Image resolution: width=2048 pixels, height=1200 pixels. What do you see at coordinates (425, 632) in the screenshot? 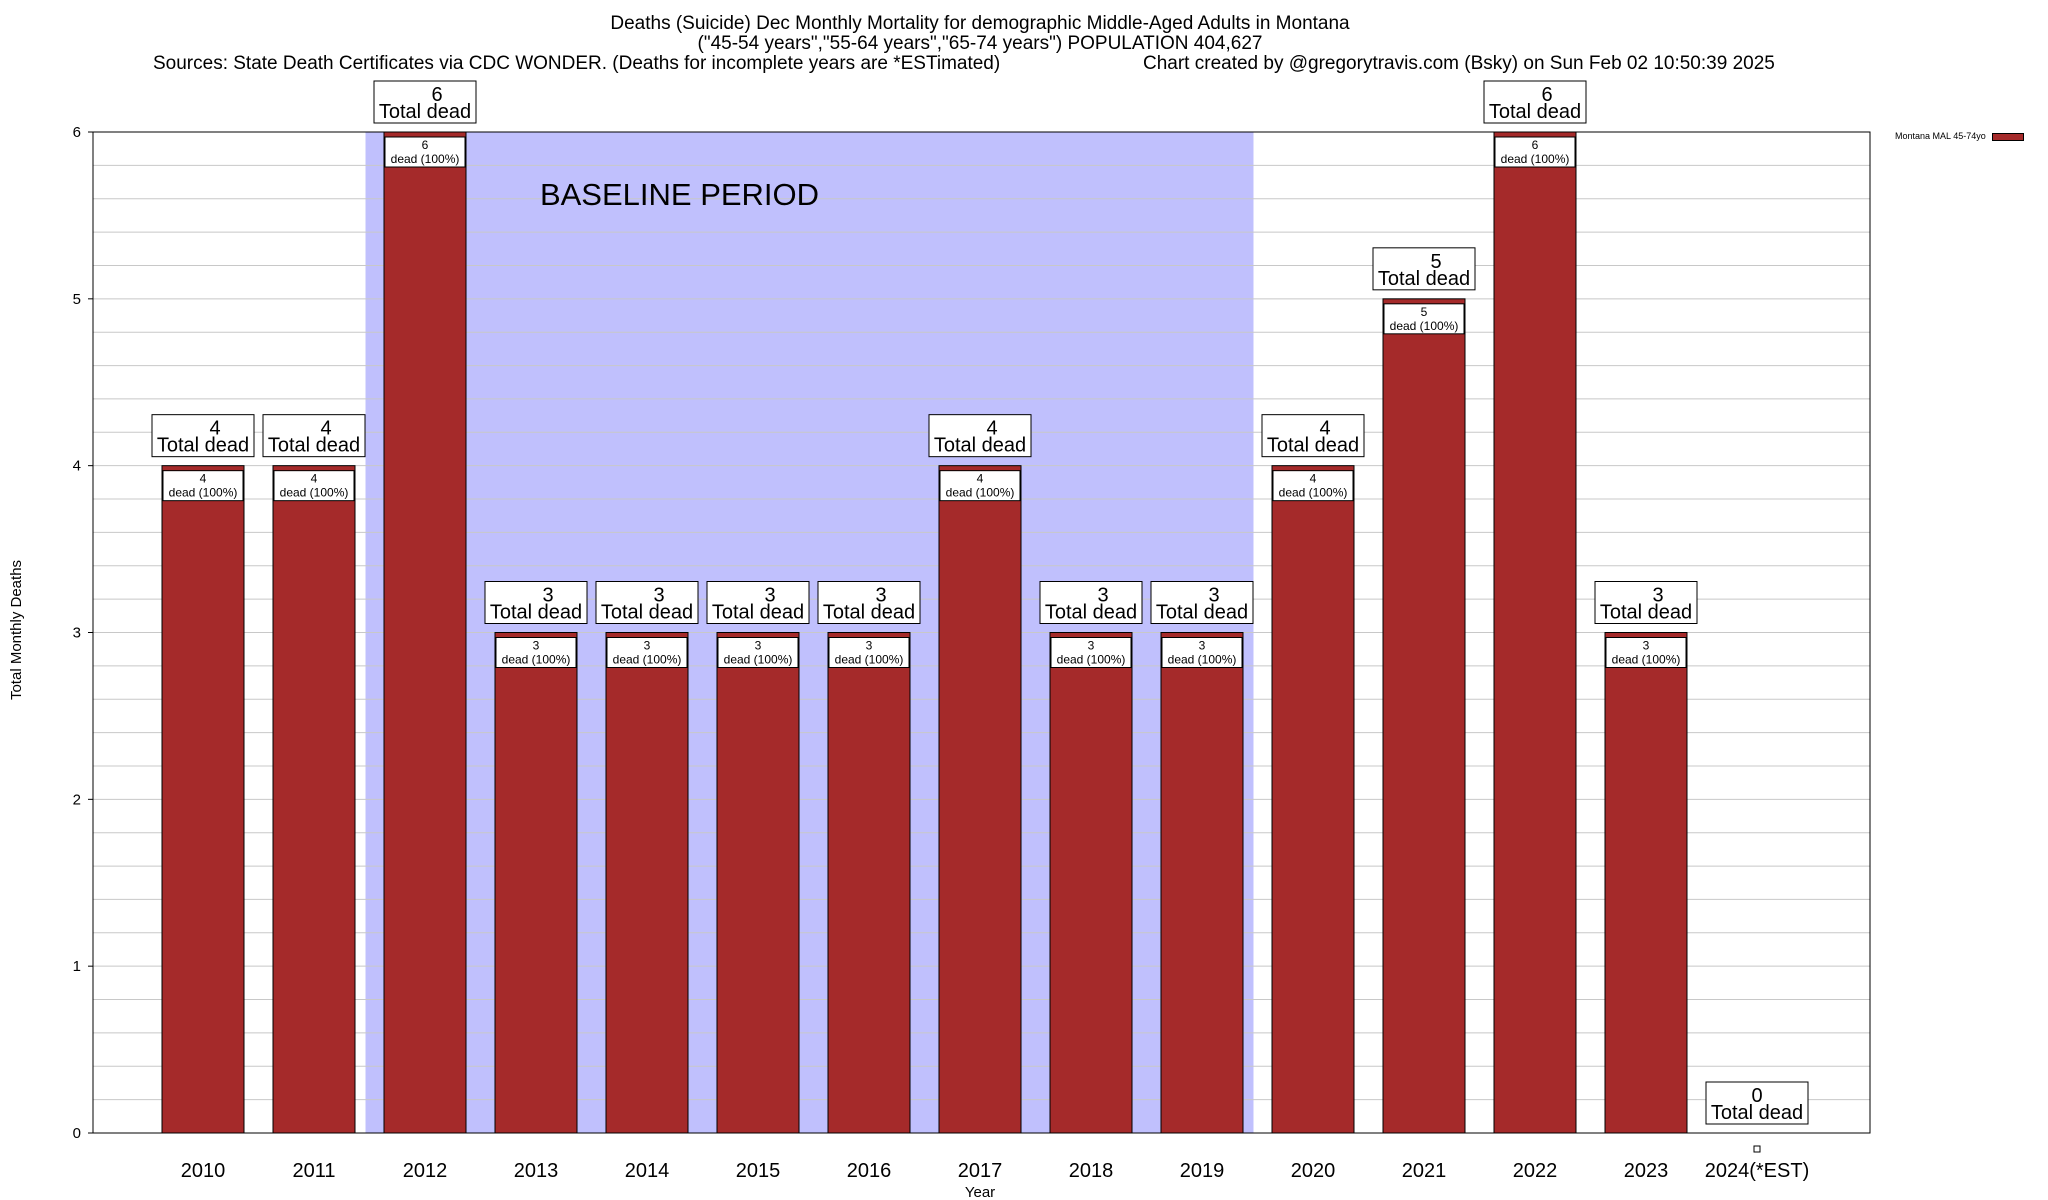
I see `bar-2012` at bounding box center [425, 632].